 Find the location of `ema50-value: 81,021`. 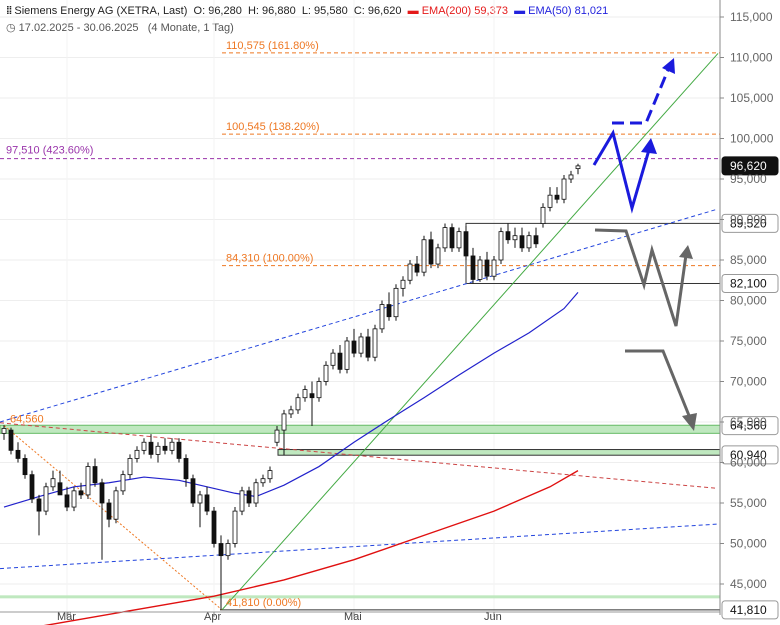

ema50-value: 81,021 is located at coordinates (591, 11).